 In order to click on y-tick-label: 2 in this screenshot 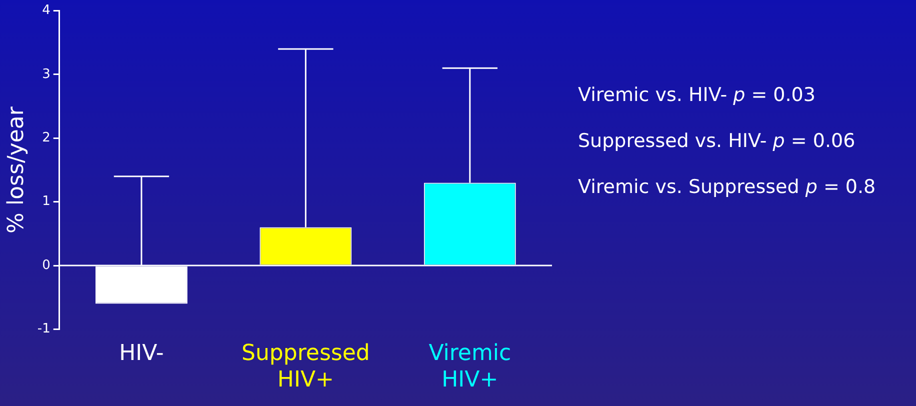, I will do `click(46, 138)`.